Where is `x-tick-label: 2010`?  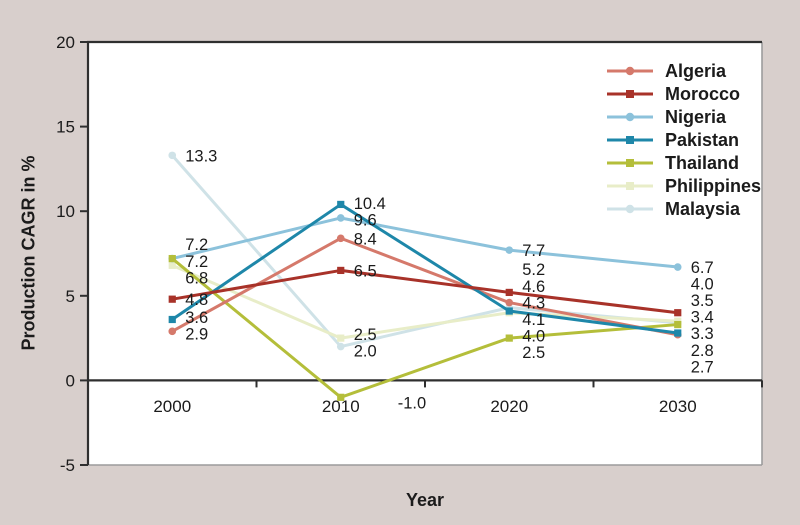
x-tick-label: 2010 is located at coordinates (341, 406).